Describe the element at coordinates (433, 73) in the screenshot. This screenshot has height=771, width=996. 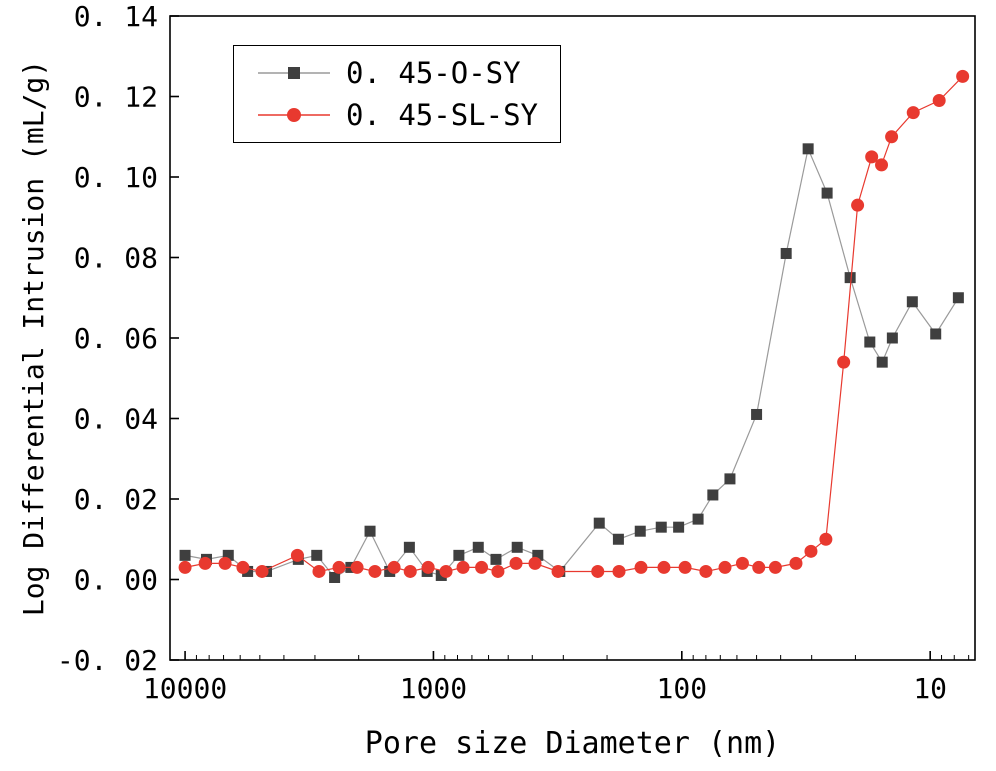
I see `legend-label: 0. 45-O-SY` at that location.